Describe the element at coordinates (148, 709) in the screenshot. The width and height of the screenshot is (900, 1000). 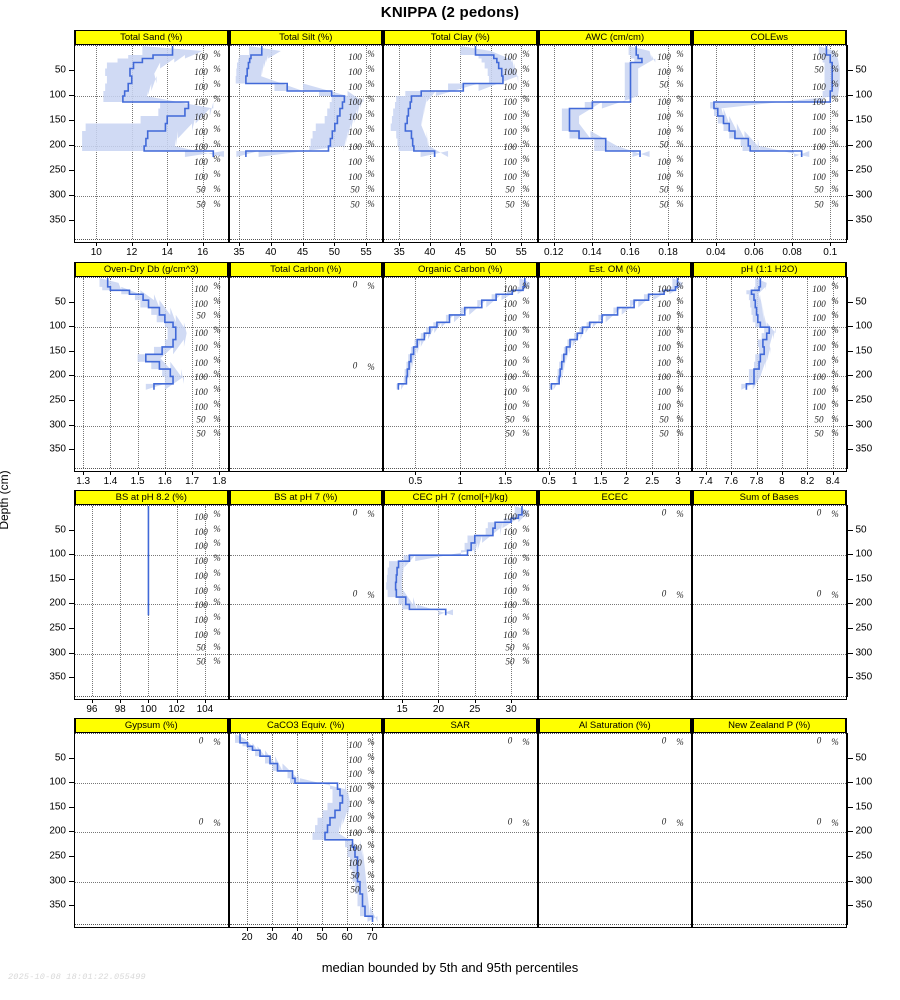
I see `x-tick-label: 100` at that location.